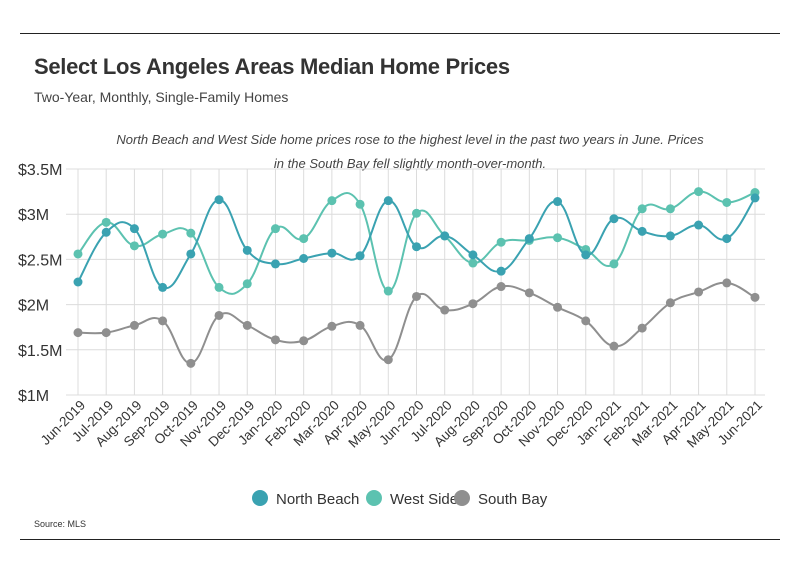 This screenshot has width=800, height=575. I want to click on legend-label-south-bay: South Bay, so click(513, 499).